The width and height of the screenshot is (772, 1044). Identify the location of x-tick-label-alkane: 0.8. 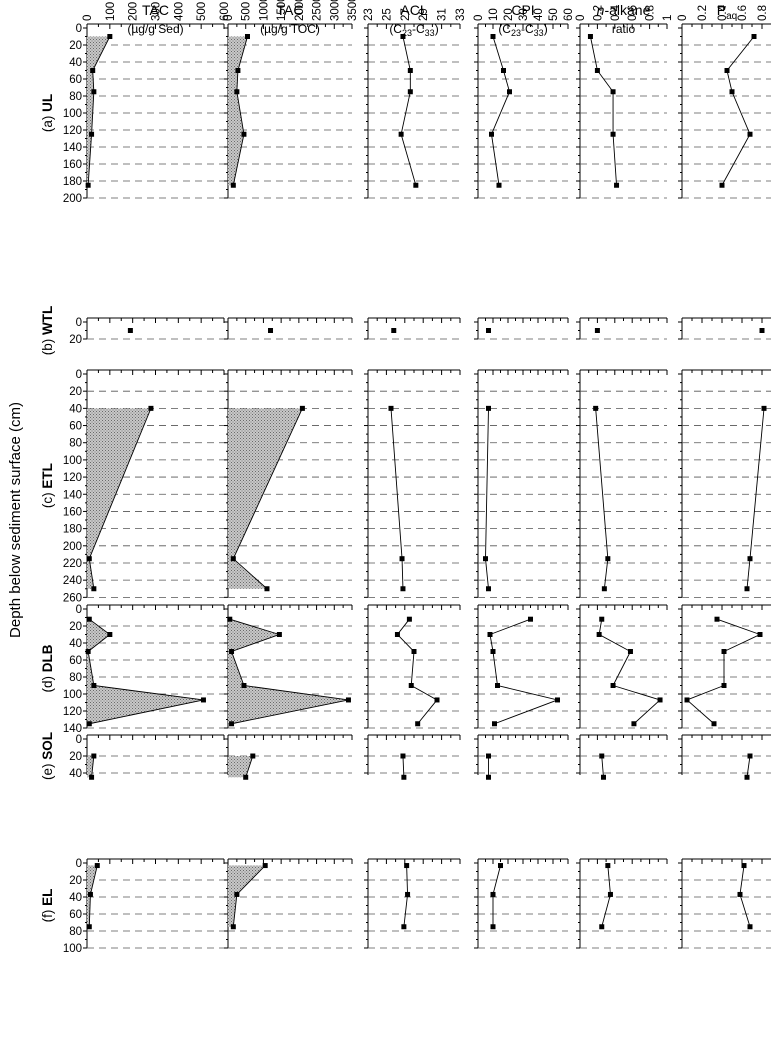
(651, 13).